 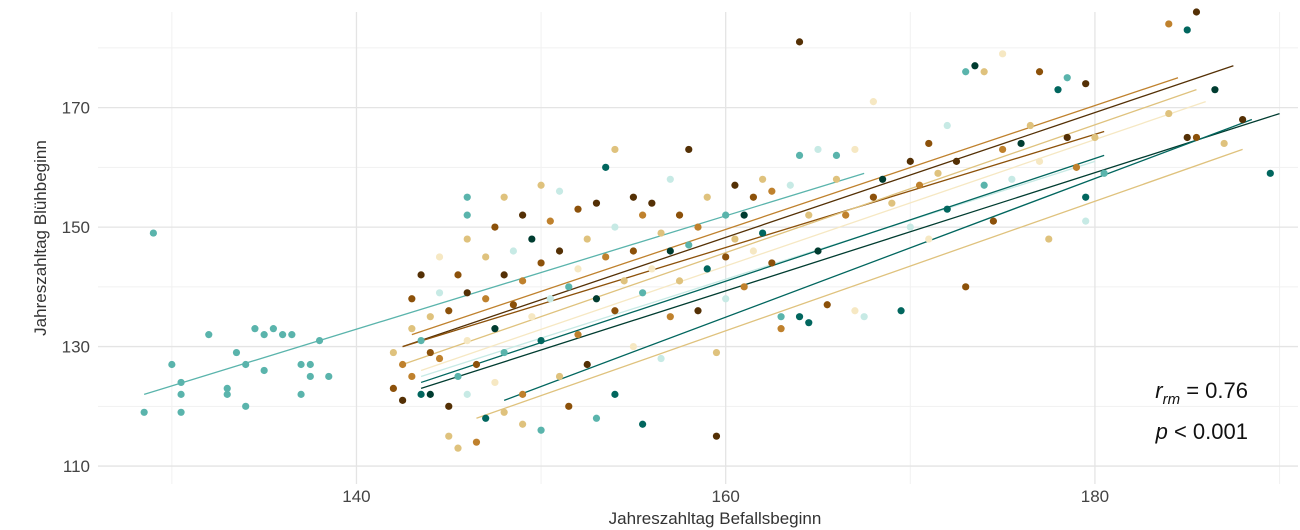 What do you see at coordinates (356, 496) in the screenshot?
I see `x-tick-label: 140` at bounding box center [356, 496].